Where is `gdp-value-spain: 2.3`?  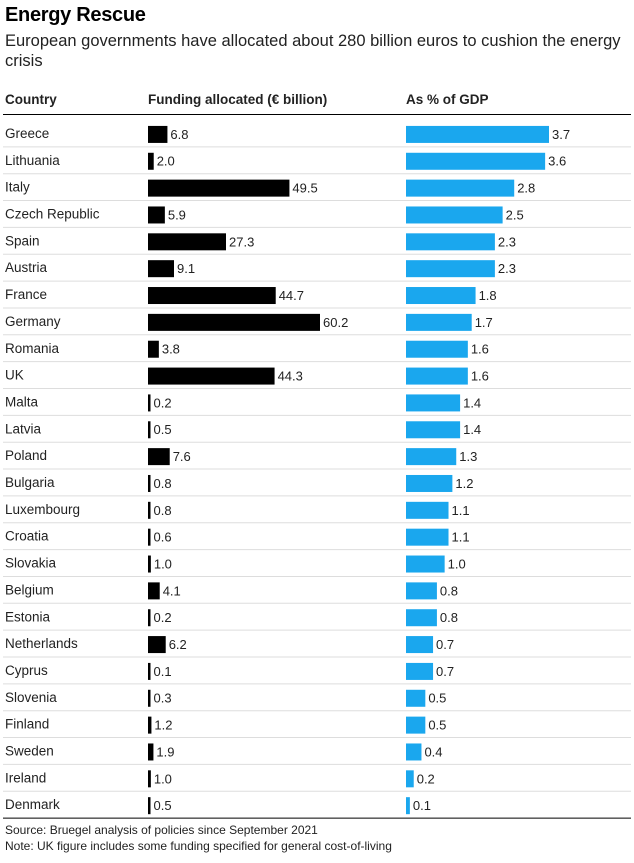 gdp-value-spain: 2.3 is located at coordinates (507, 241).